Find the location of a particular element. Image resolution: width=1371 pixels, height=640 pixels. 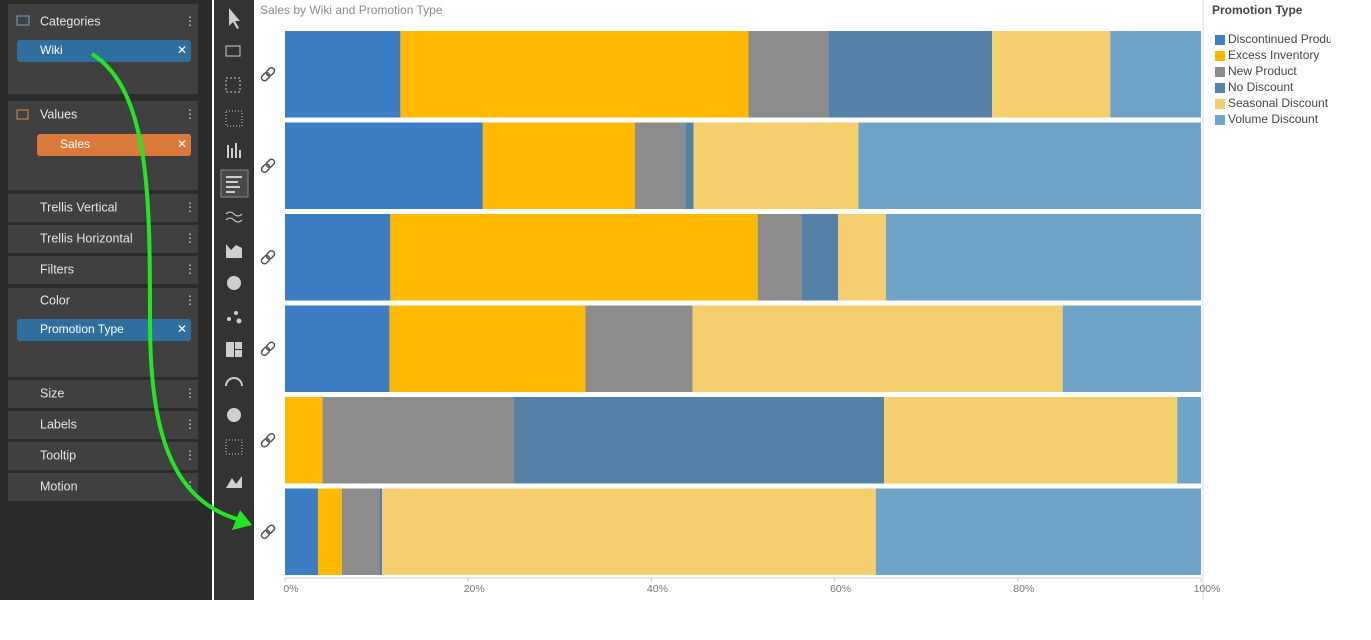

section-label: Color is located at coordinates (55, 300).